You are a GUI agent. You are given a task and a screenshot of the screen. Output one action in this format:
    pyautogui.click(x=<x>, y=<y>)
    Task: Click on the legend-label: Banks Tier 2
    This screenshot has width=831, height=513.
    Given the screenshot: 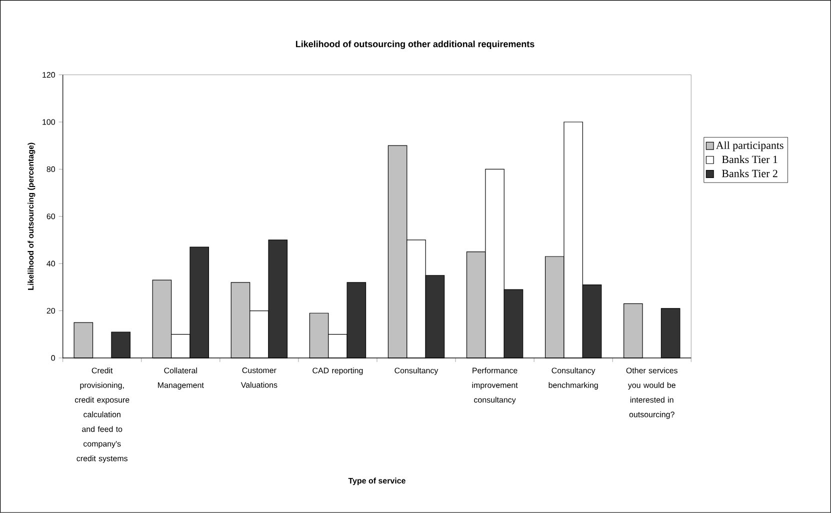 What is the action you would take?
    pyautogui.click(x=750, y=174)
    